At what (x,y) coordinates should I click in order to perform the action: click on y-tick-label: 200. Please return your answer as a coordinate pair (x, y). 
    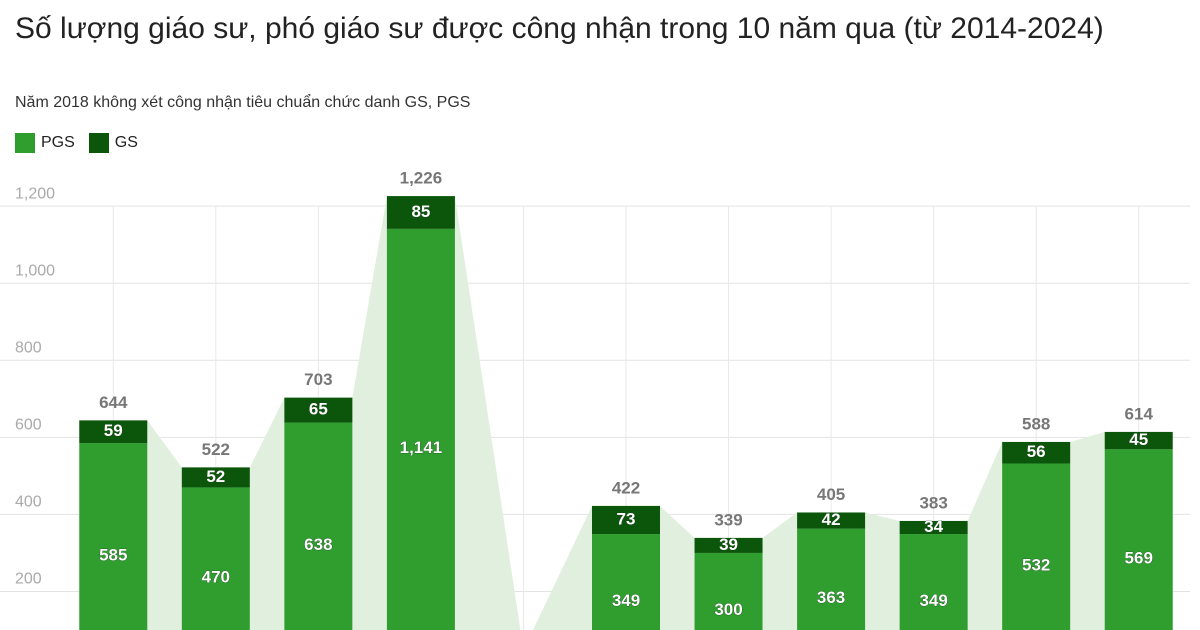
    Looking at the image, I should click on (28, 579).